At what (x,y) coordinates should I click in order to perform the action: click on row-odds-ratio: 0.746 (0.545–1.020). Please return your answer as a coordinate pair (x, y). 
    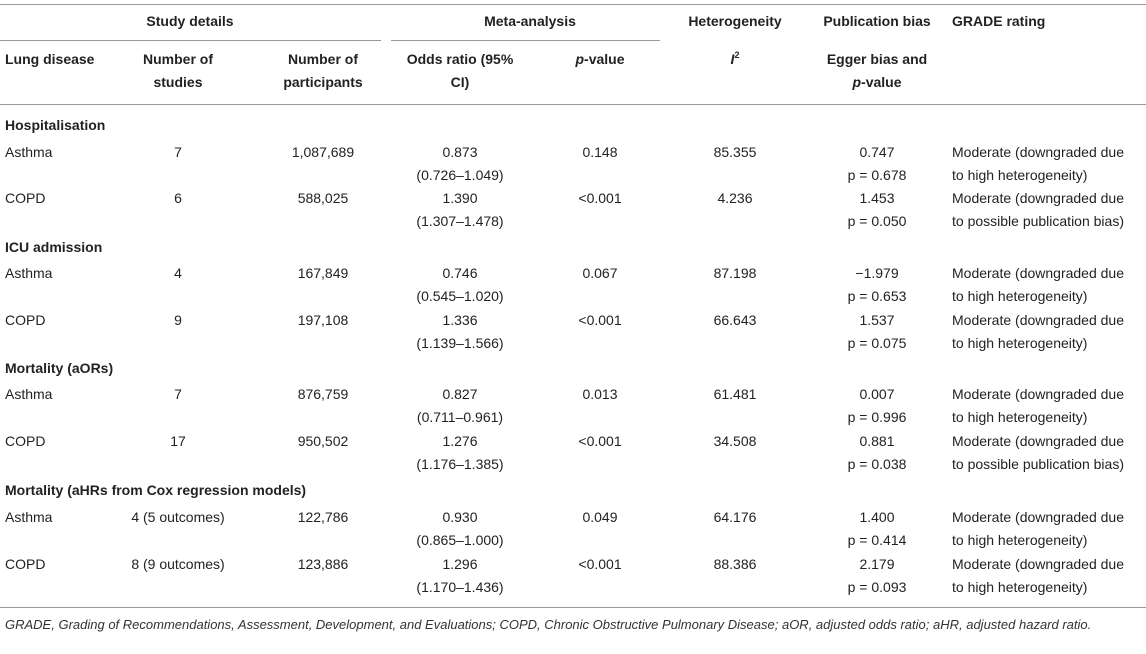
    Looking at the image, I should click on (460, 285).